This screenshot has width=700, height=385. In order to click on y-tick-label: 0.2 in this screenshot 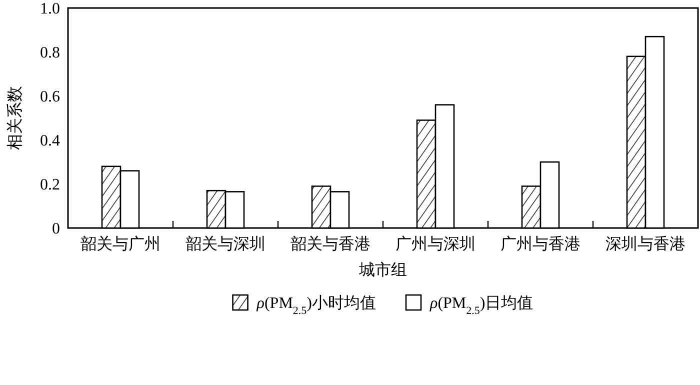, I will do `click(50, 185)`.